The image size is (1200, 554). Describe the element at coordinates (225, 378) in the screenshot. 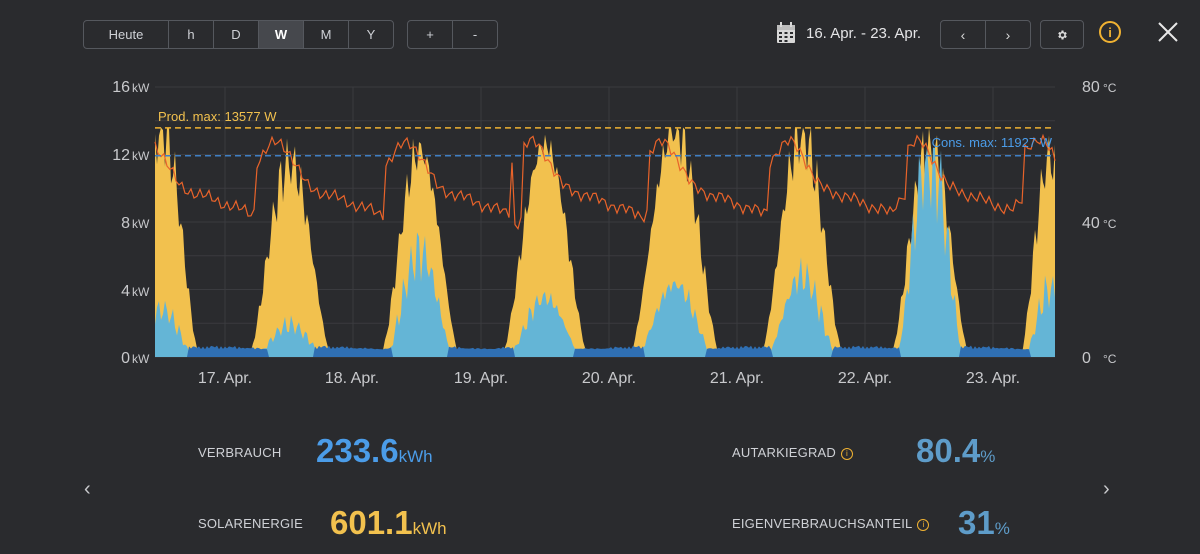

I see `x-tick: 17. Apr.` at that location.